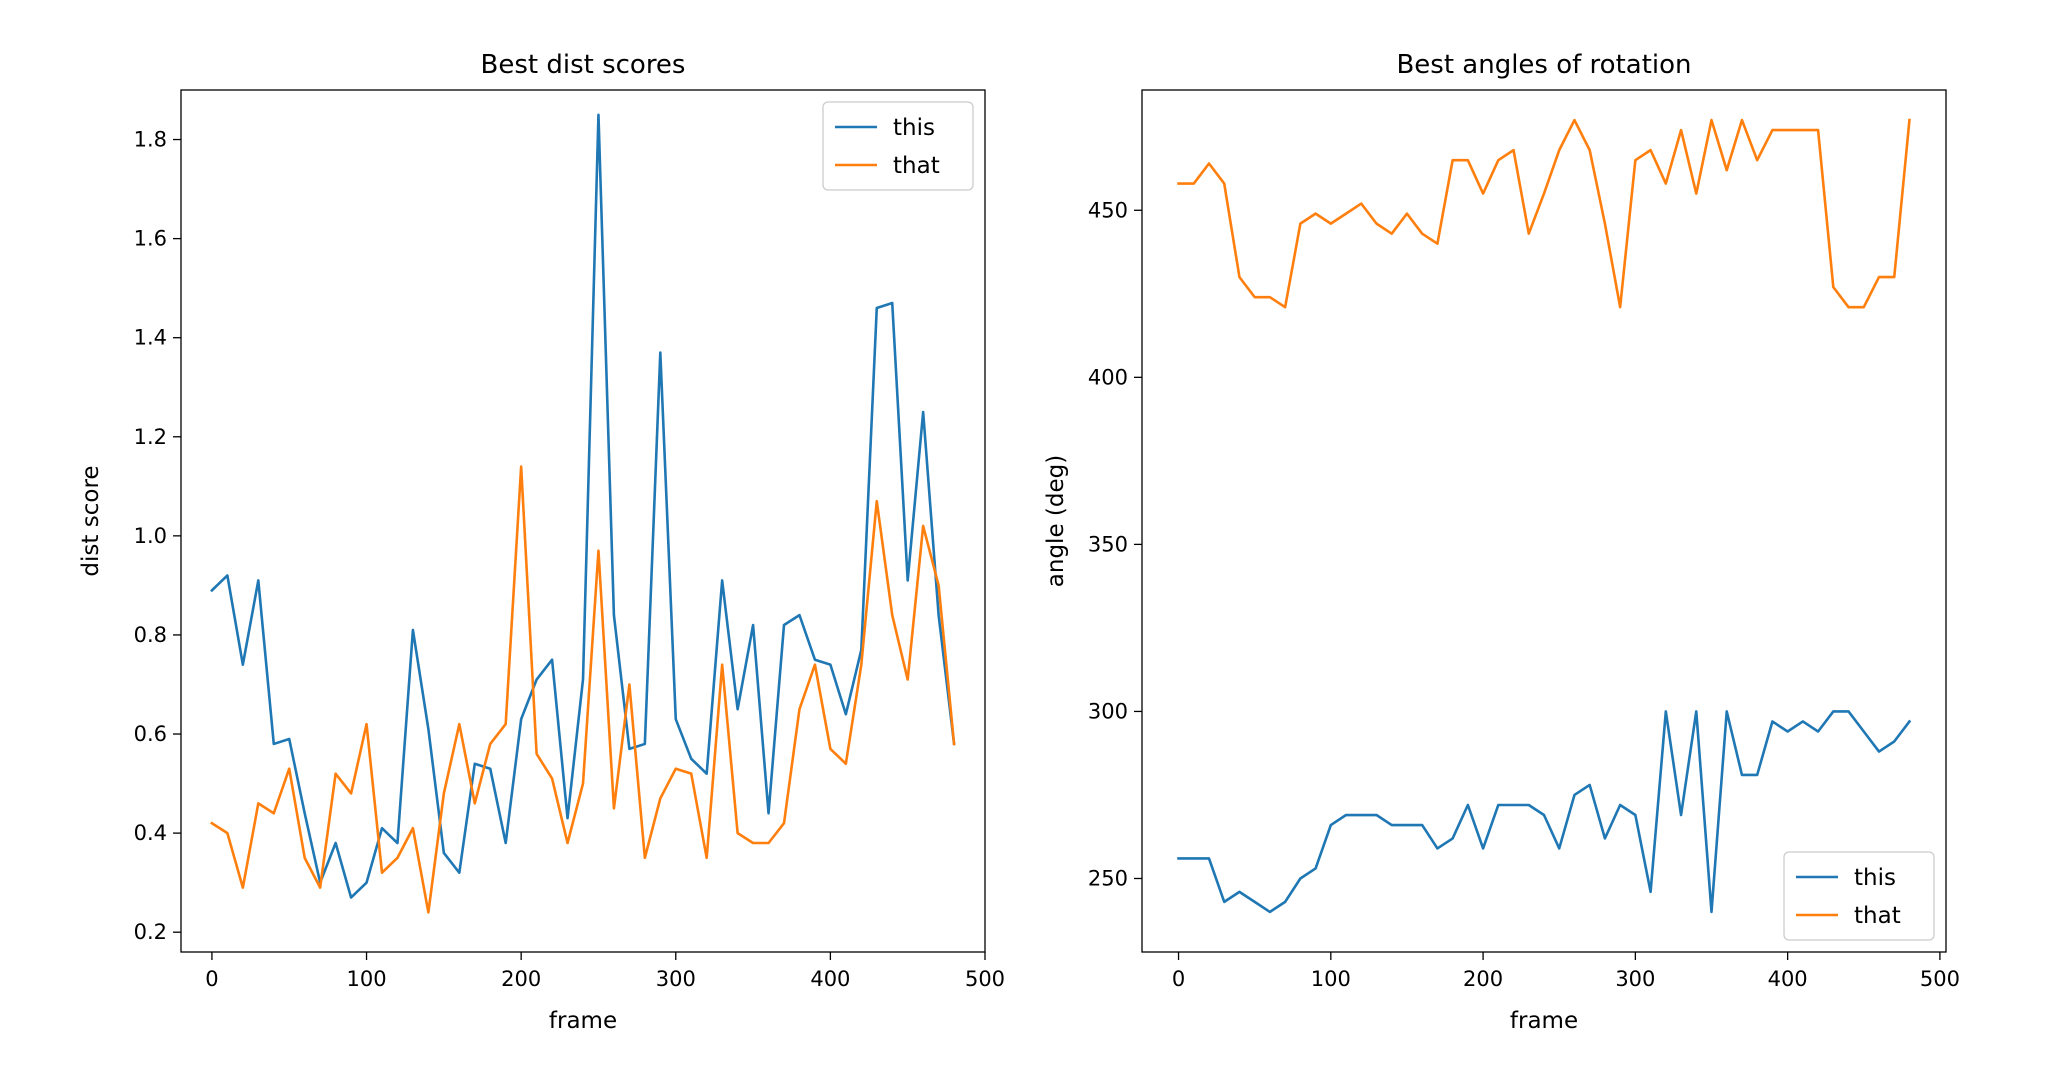  Describe the element at coordinates (1544, 812) in the screenshot. I see `series-line-this` at that location.